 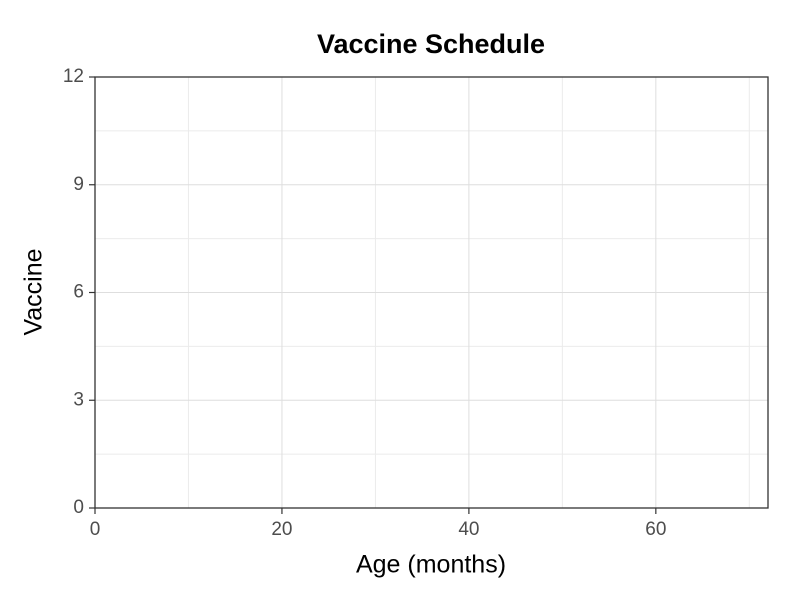 What do you see at coordinates (95, 529) in the screenshot?
I see `x-tick-label: 0` at bounding box center [95, 529].